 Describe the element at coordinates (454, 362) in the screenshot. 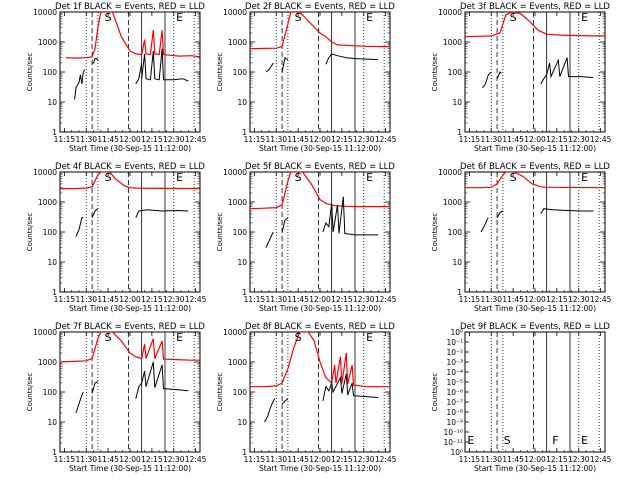

I see `y-tick-label: 10⁻³` at that location.